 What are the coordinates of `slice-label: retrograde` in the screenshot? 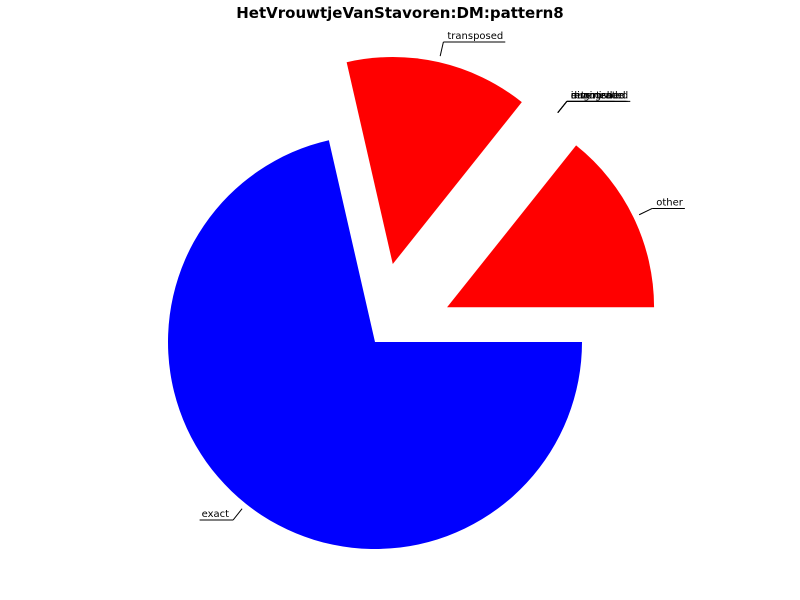 It's located at (597, 95).